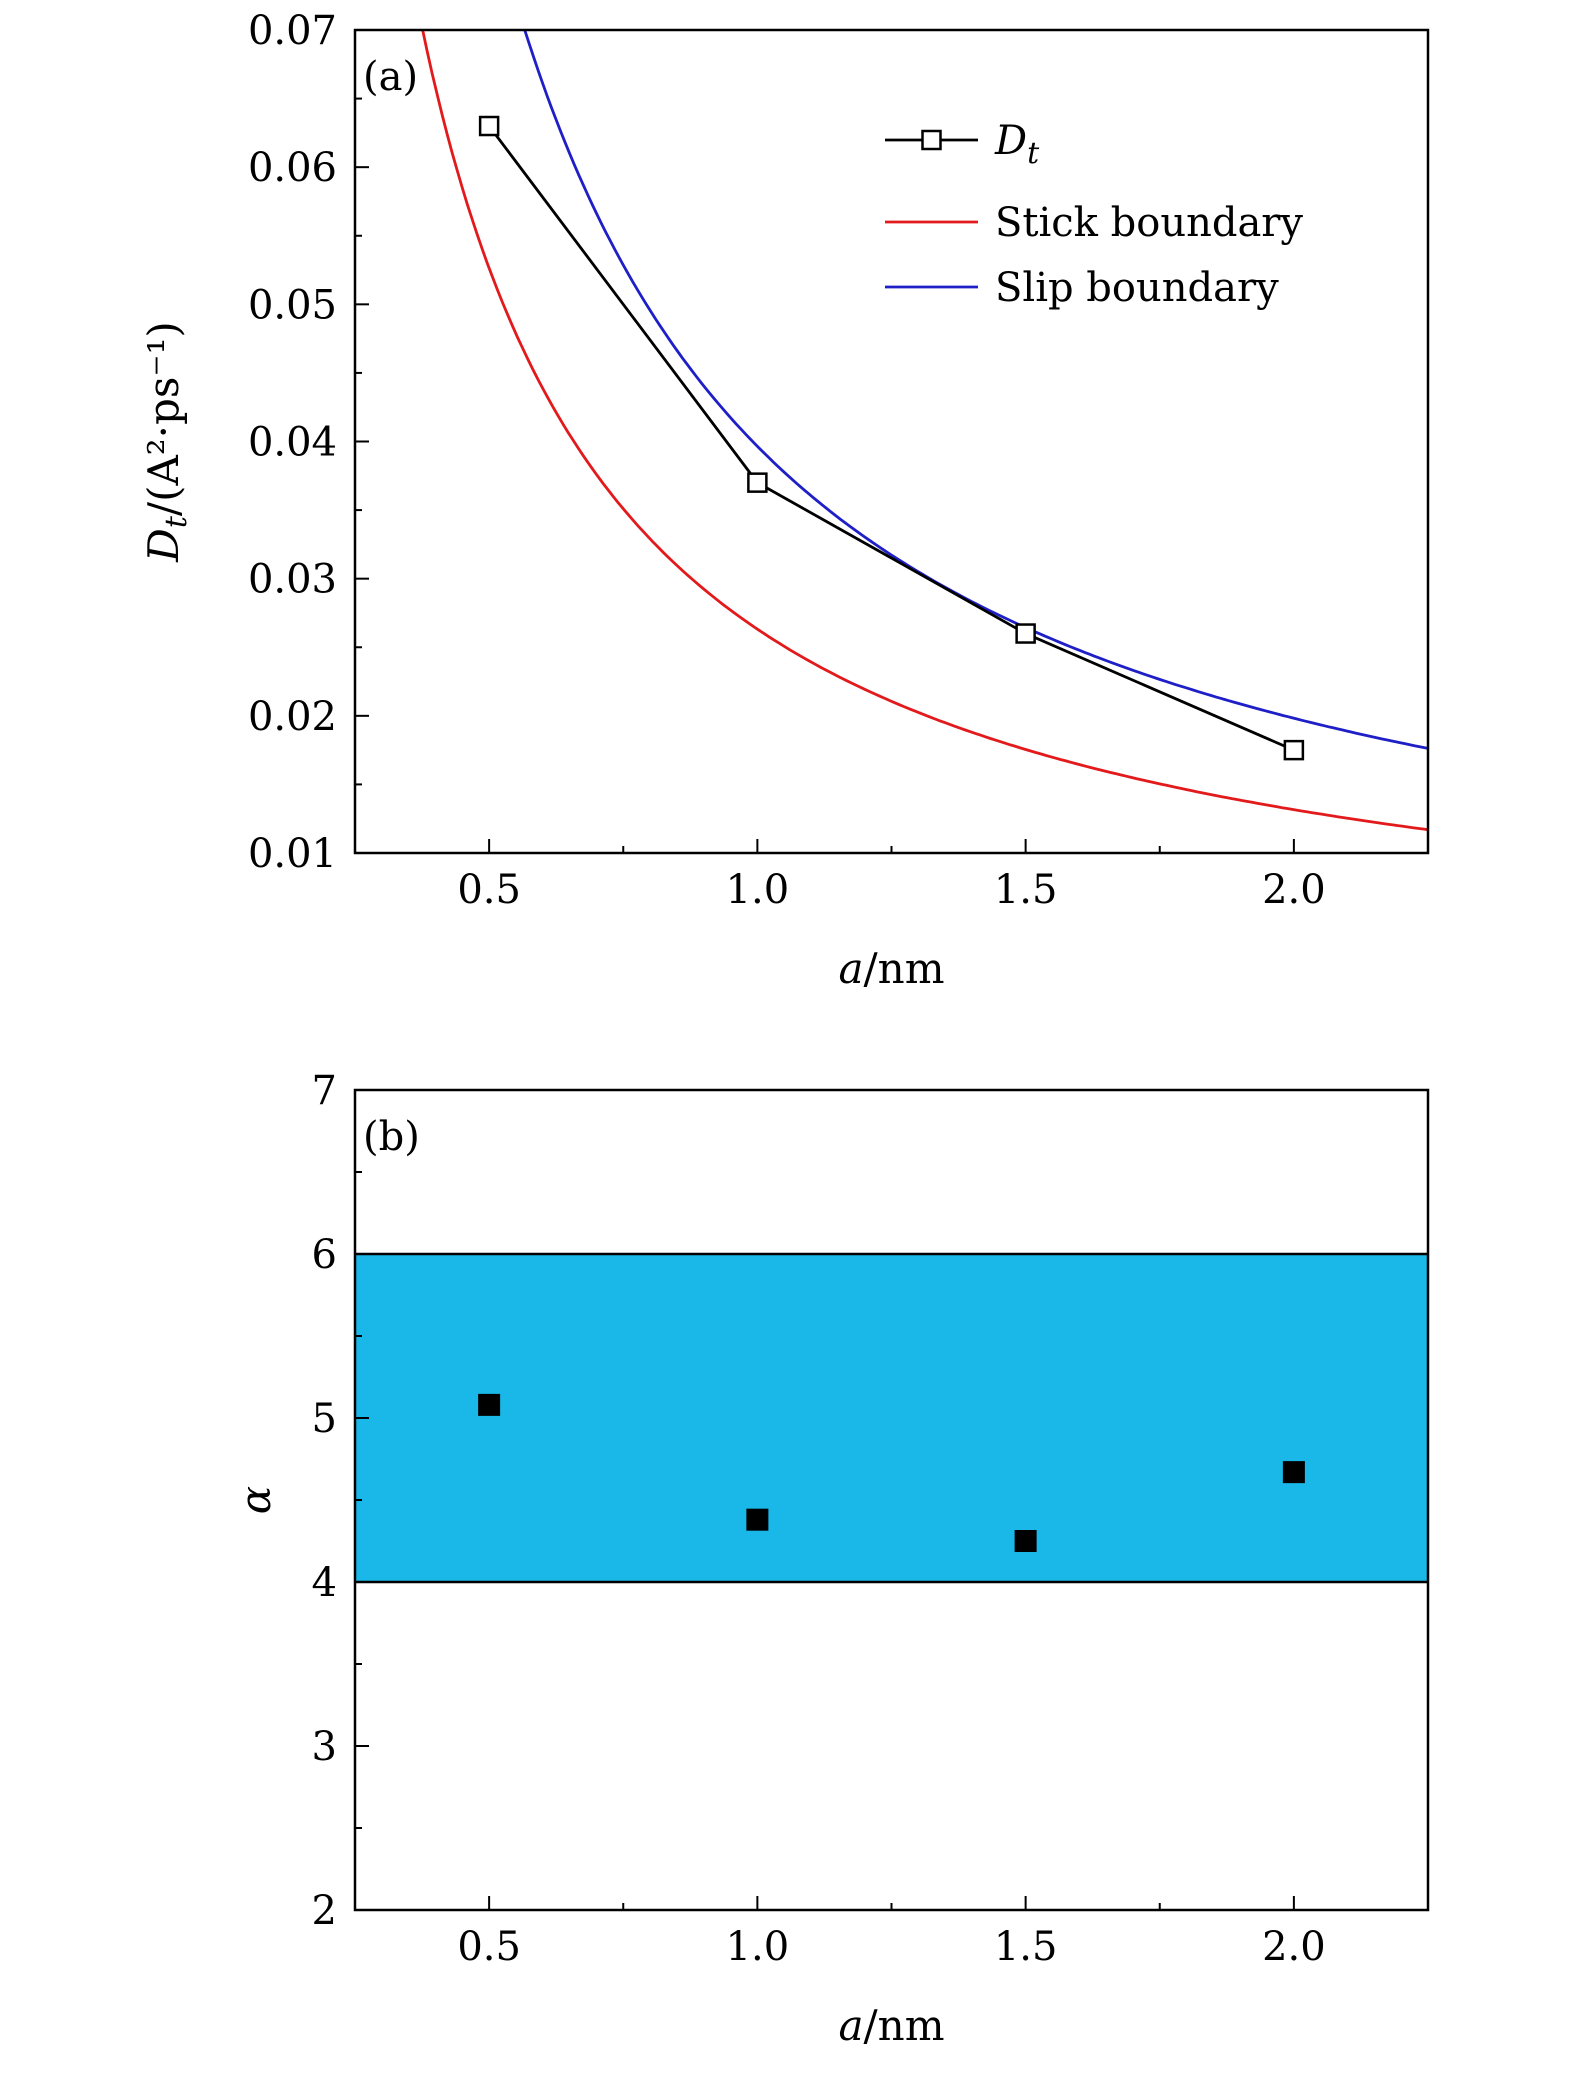  I want to click on y-tick-label: 7, so click(324, 1091).